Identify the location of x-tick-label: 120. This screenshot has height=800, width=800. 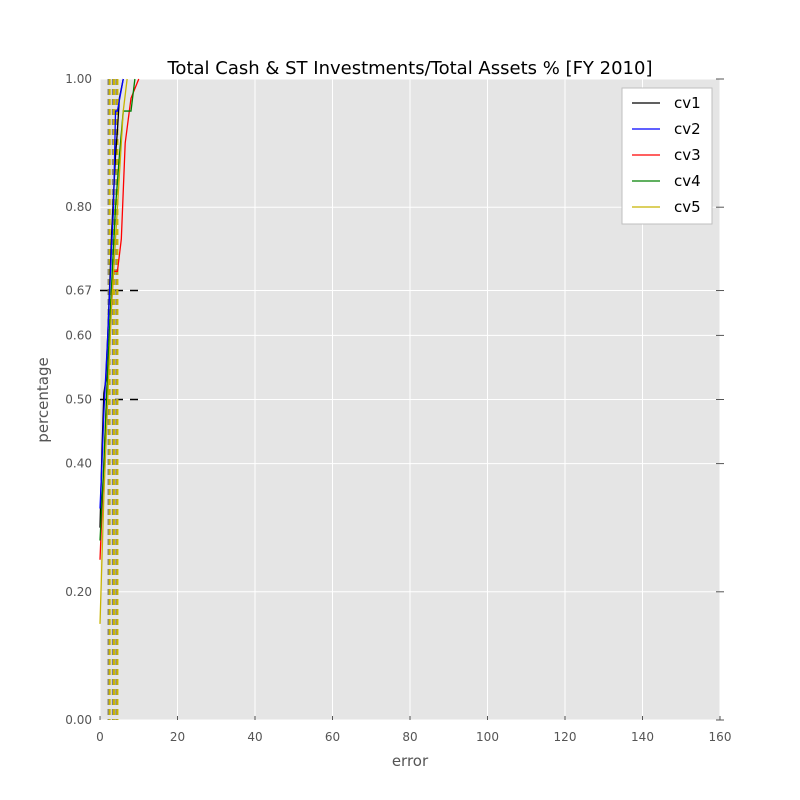
(565, 737).